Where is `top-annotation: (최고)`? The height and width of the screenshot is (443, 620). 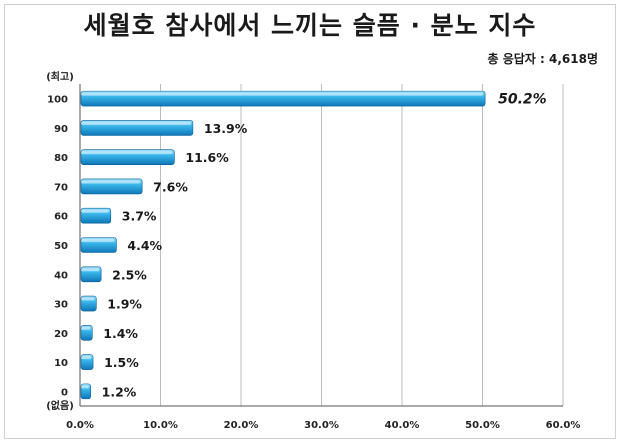 top-annotation: (최고) is located at coordinates (60, 76).